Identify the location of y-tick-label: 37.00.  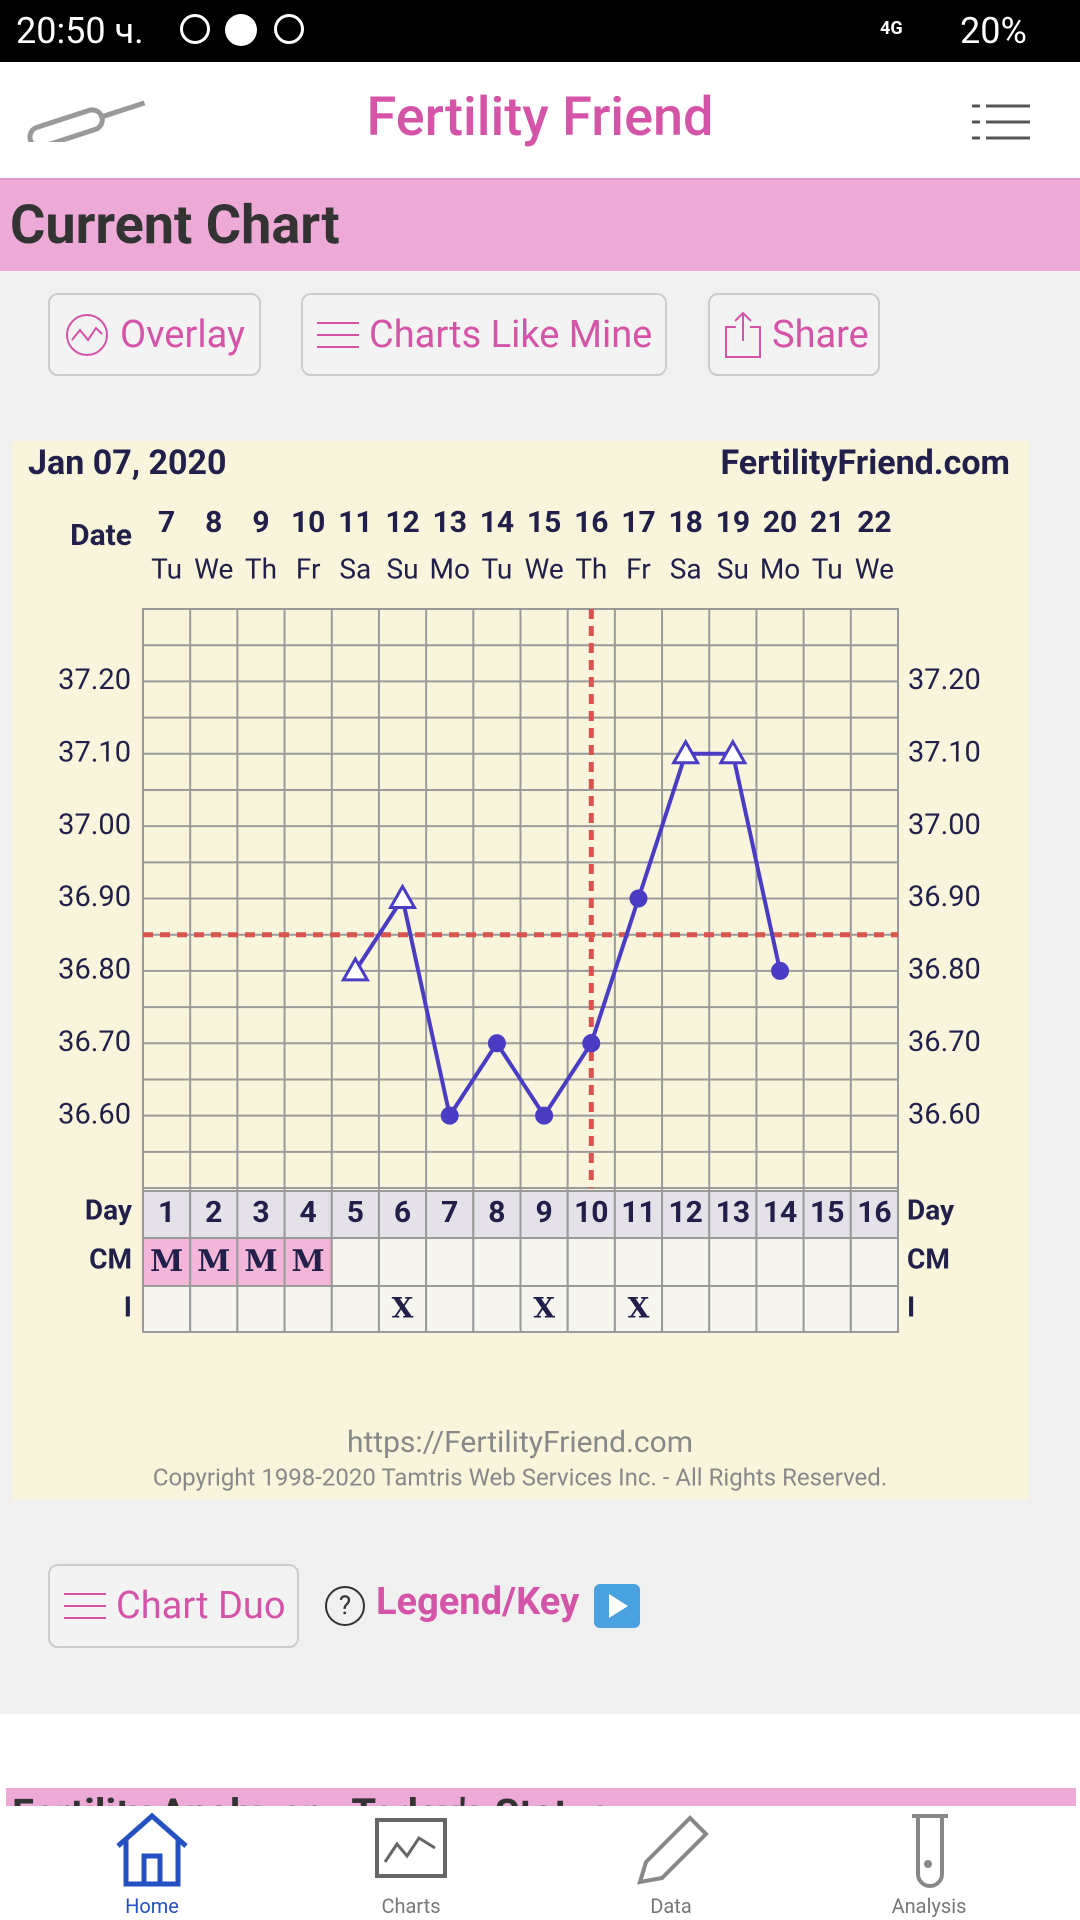
(94, 825).